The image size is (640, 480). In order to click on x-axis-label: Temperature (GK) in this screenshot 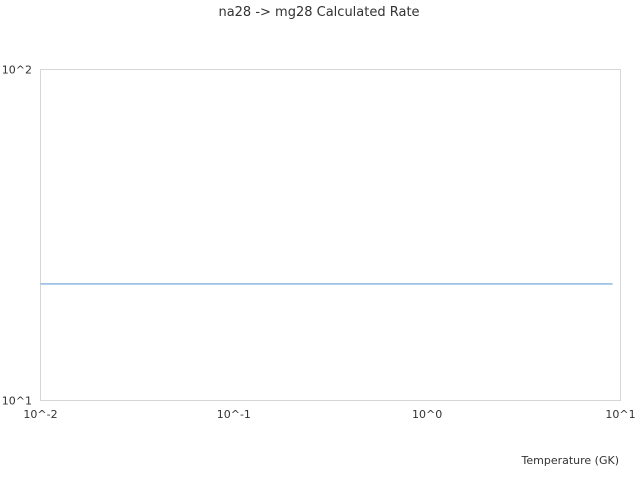, I will do `click(570, 460)`.